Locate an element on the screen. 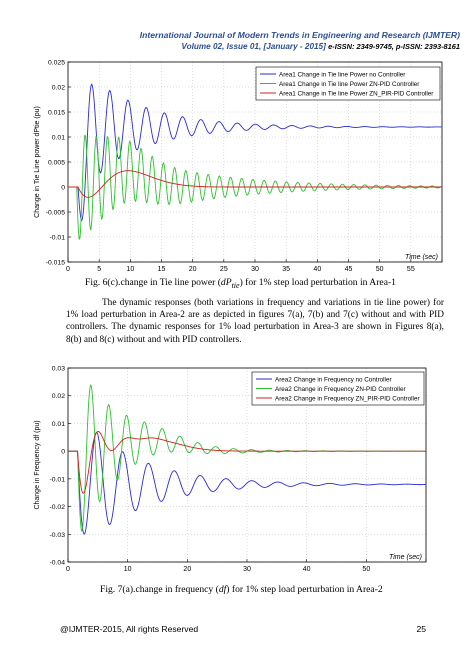 Image resolution: width=474 pixels, height=670 pixels. fig7a-x-tick-label: 10 is located at coordinates (128, 569).